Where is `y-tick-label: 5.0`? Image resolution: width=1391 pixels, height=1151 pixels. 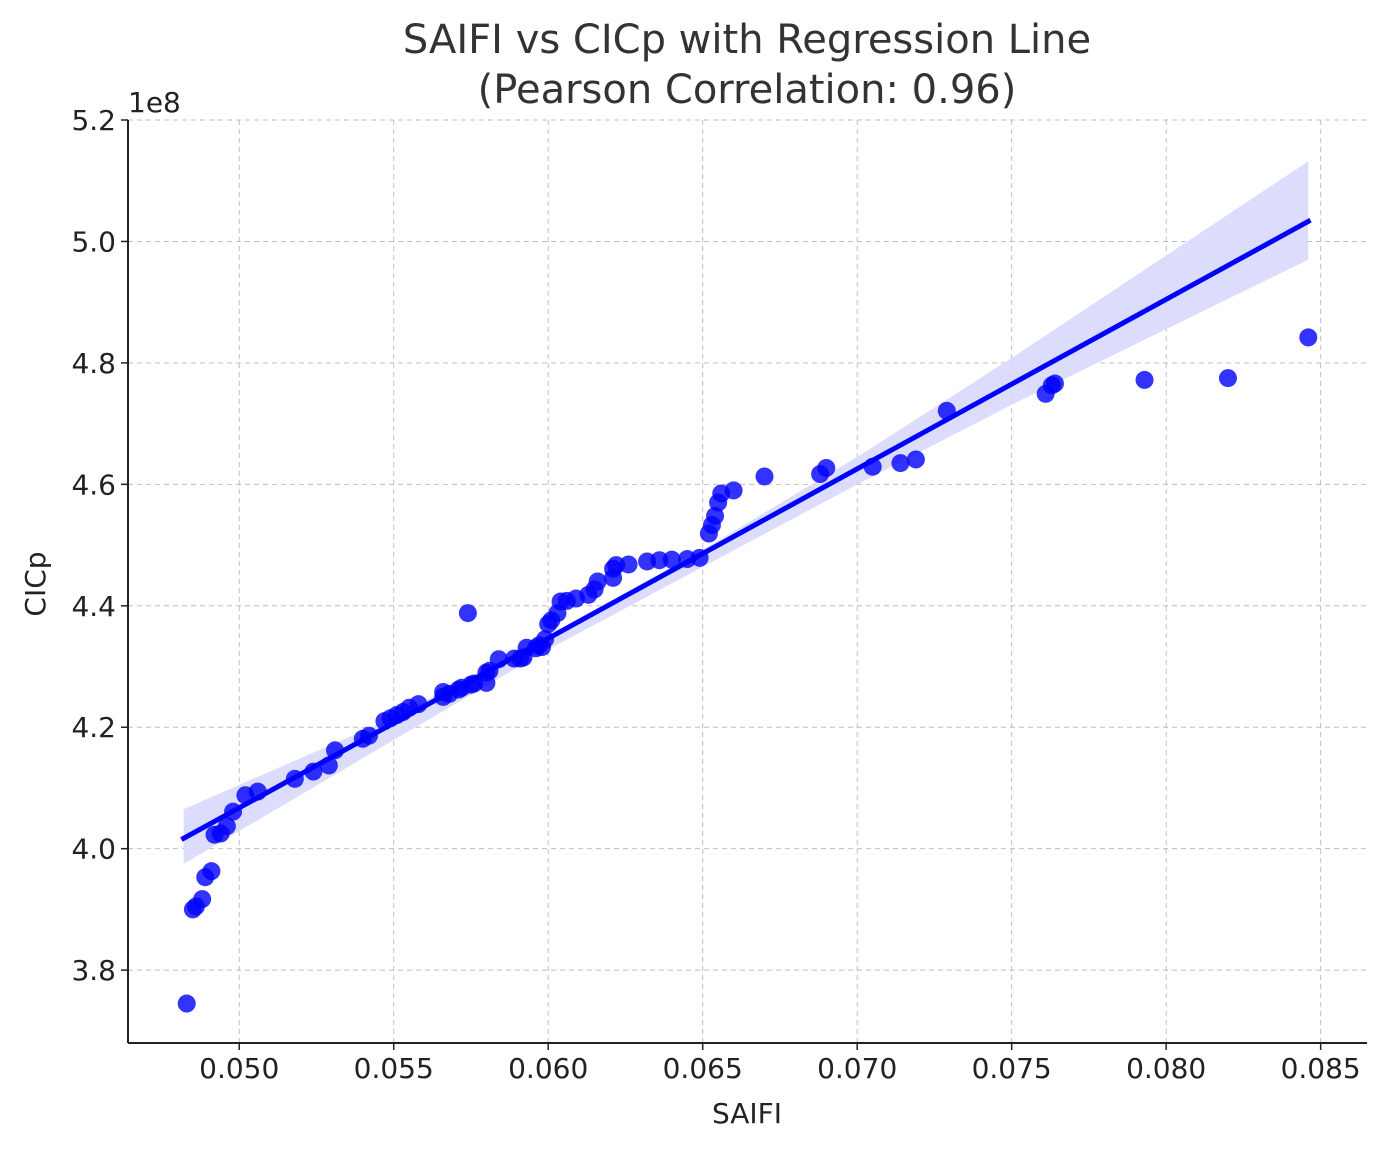 y-tick-label: 5.0 is located at coordinates (93, 241).